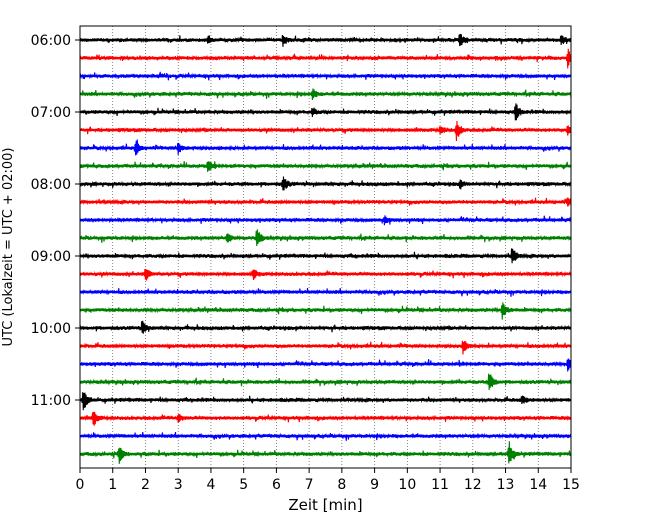 This screenshot has height=520, width=650. I want to click on x-tick-label: 14, so click(538, 485).